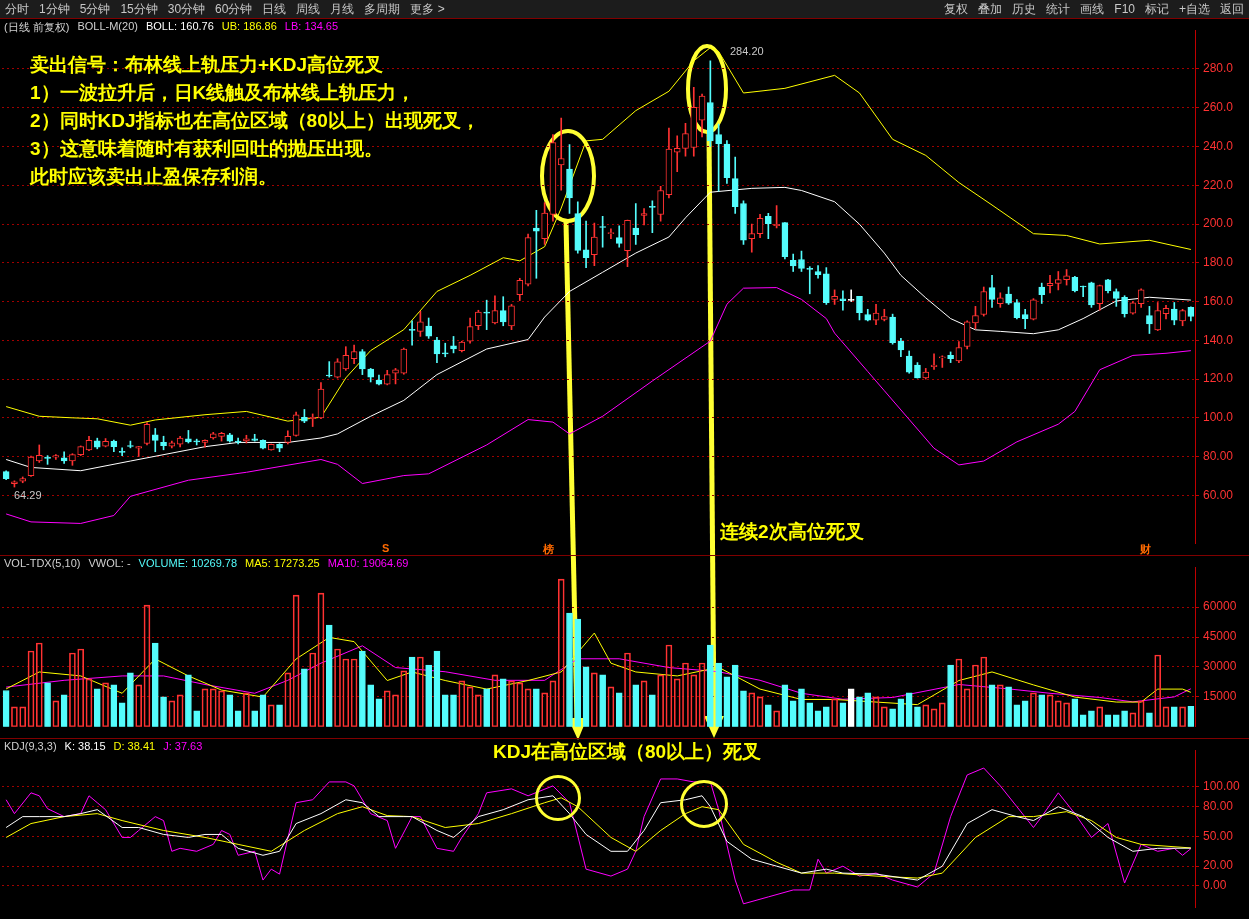  Describe the element at coordinates (1092, 9) in the screenshot. I see `text: 画线` at that location.